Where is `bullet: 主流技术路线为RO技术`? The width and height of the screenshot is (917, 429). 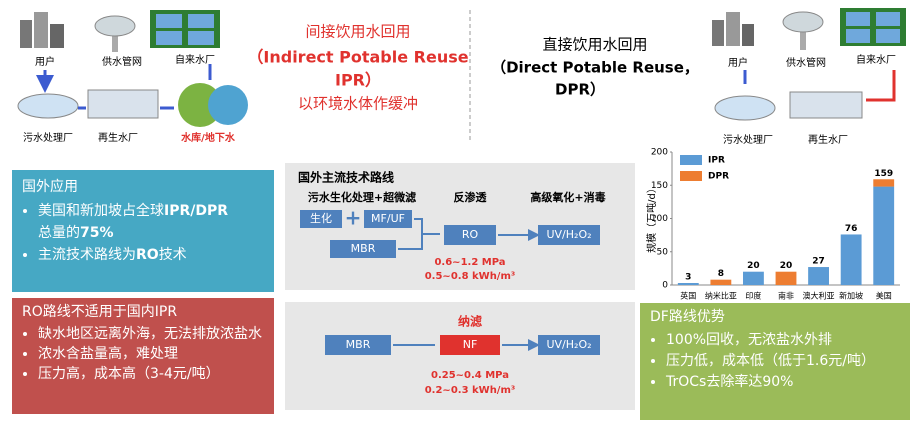 bullet: 主流技术路线为RO技术 is located at coordinates (151, 255).